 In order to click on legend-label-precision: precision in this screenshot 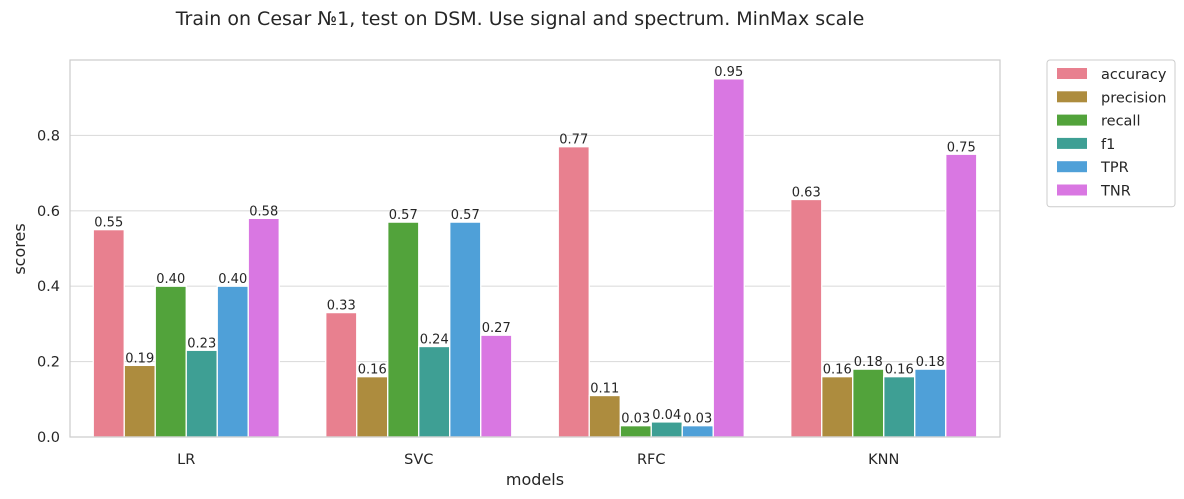, I will do `click(1133, 98)`.